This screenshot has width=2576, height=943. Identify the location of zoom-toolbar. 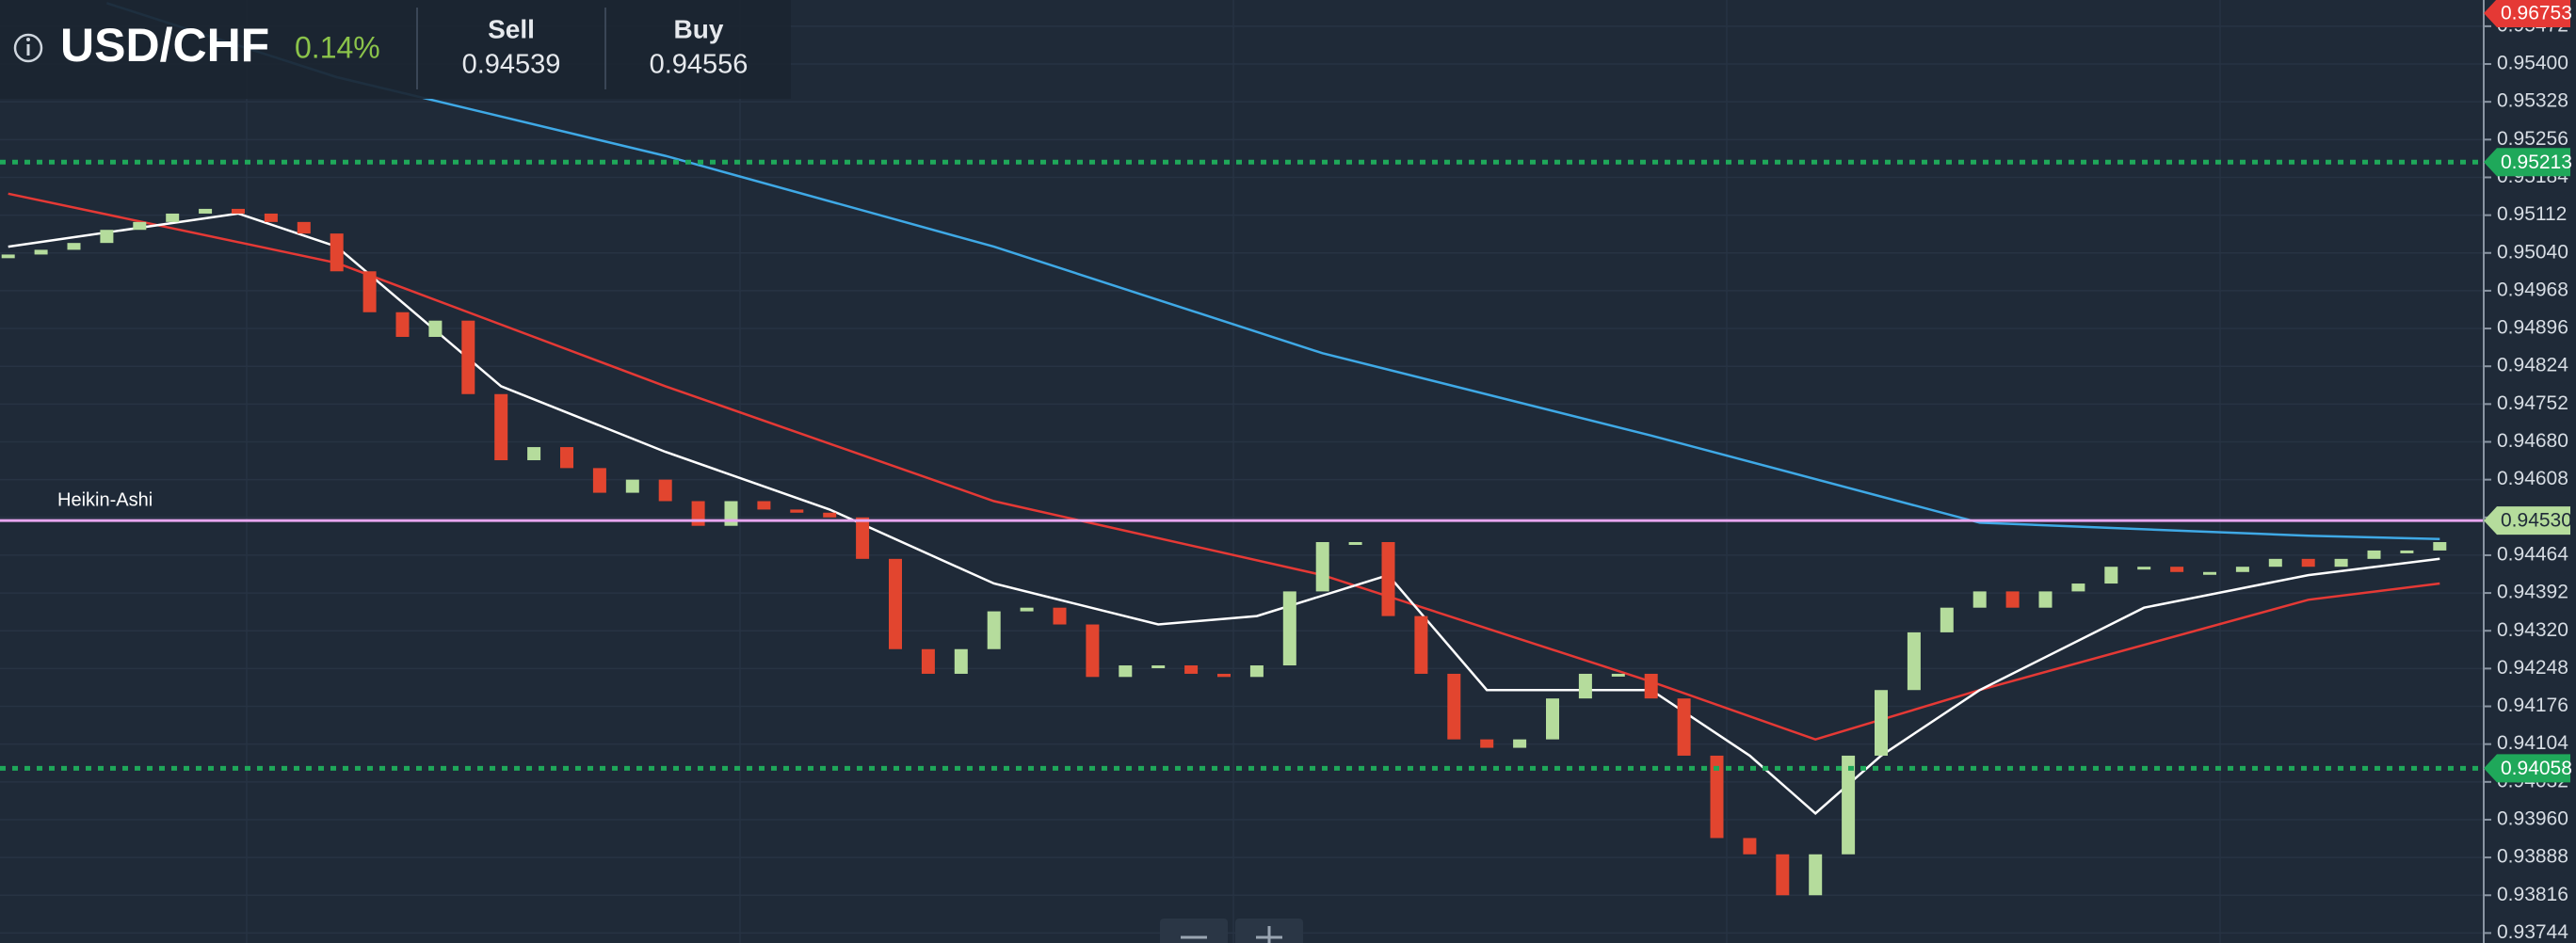
(1231, 931).